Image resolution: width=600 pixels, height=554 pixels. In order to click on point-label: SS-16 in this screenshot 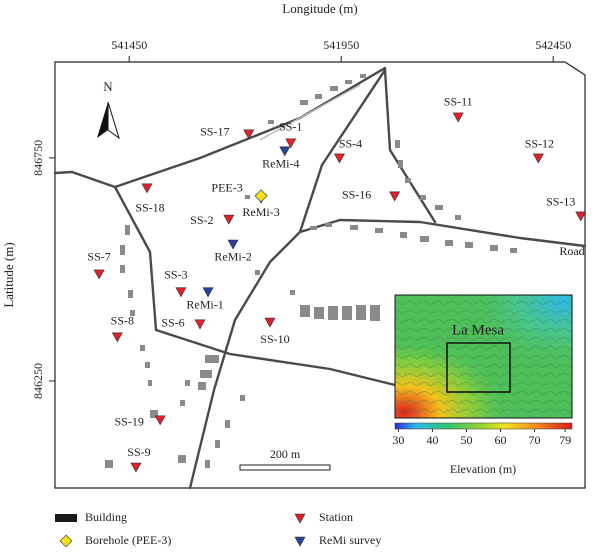, I will do `click(356, 195)`.